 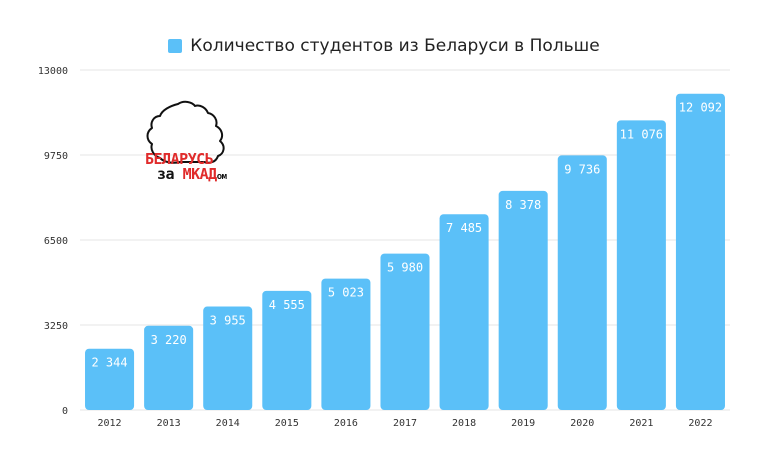 What do you see at coordinates (109, 363) in the screenshot?
I see `data-label: 2 344` at bounding box center [109, 363].